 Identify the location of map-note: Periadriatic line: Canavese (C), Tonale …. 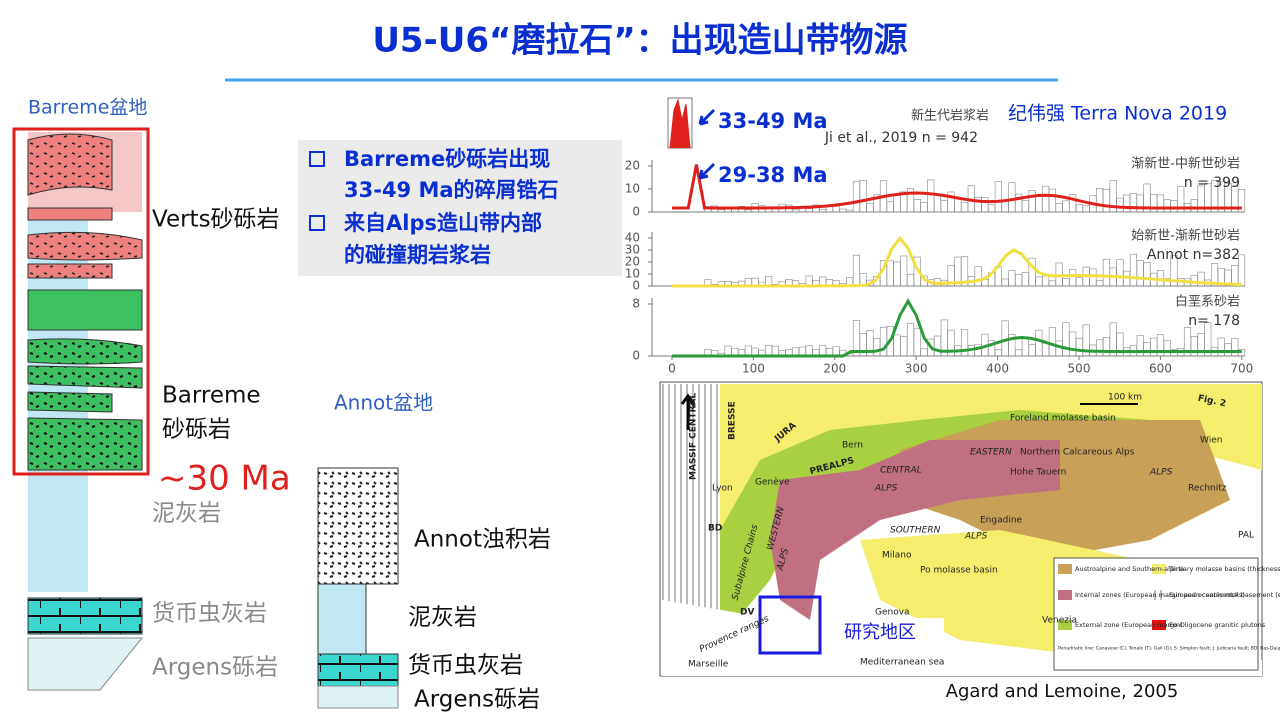
(1169, 648).